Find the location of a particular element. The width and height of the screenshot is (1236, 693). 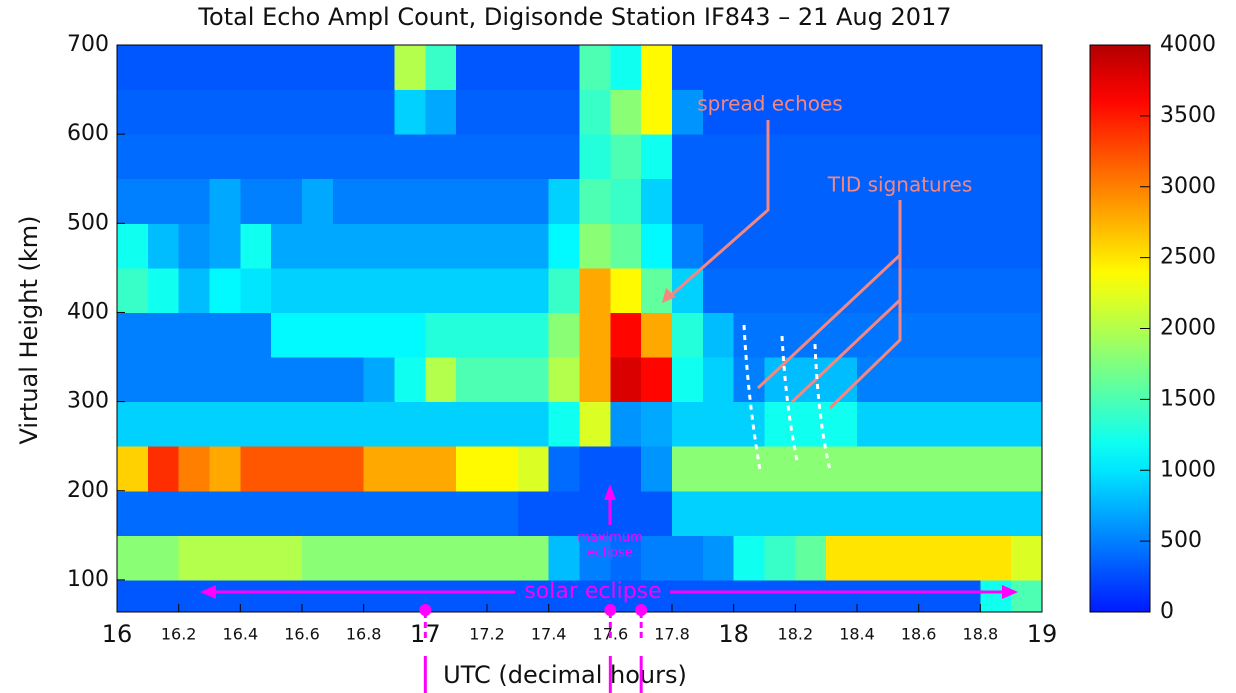

arrowhead is located at coordinates (208, 592).